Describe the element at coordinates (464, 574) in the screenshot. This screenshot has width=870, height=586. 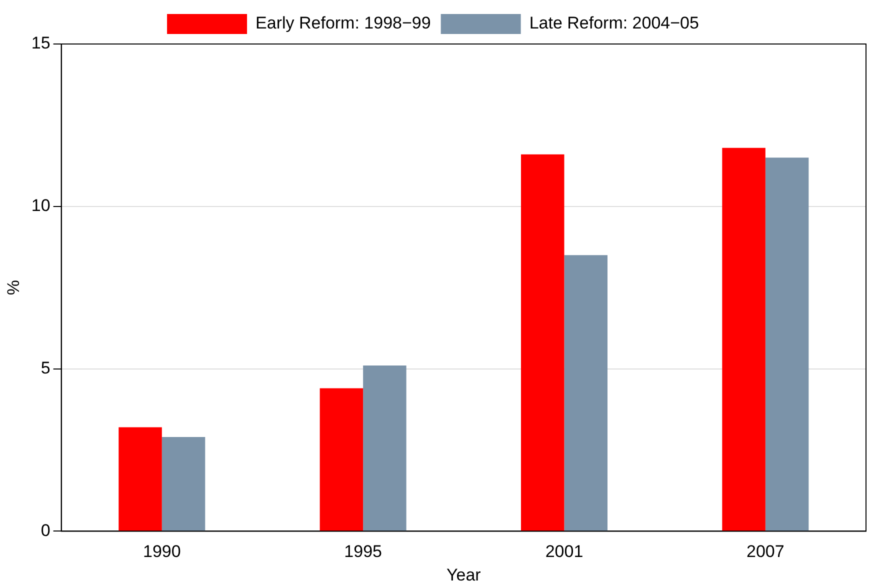
I see `x-axis-title: Year` at that location.